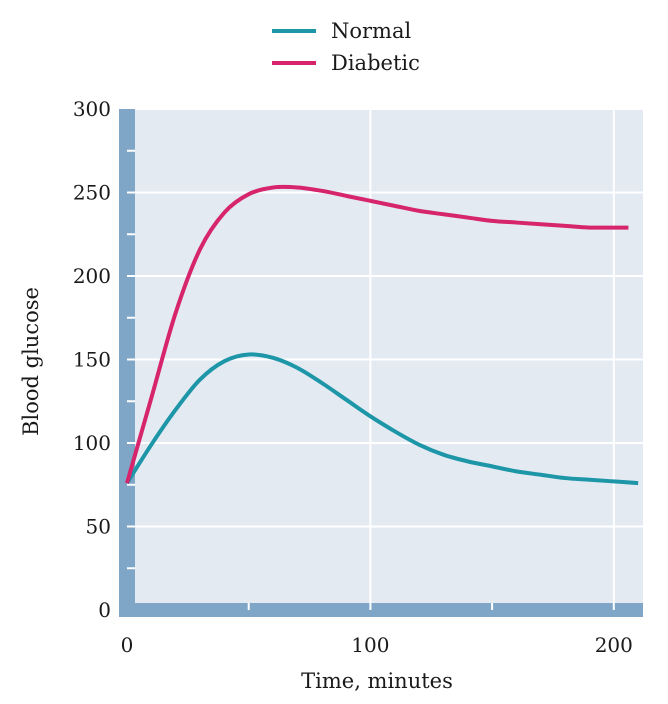  I want to click on x-axis-bar, so click(381, 610).